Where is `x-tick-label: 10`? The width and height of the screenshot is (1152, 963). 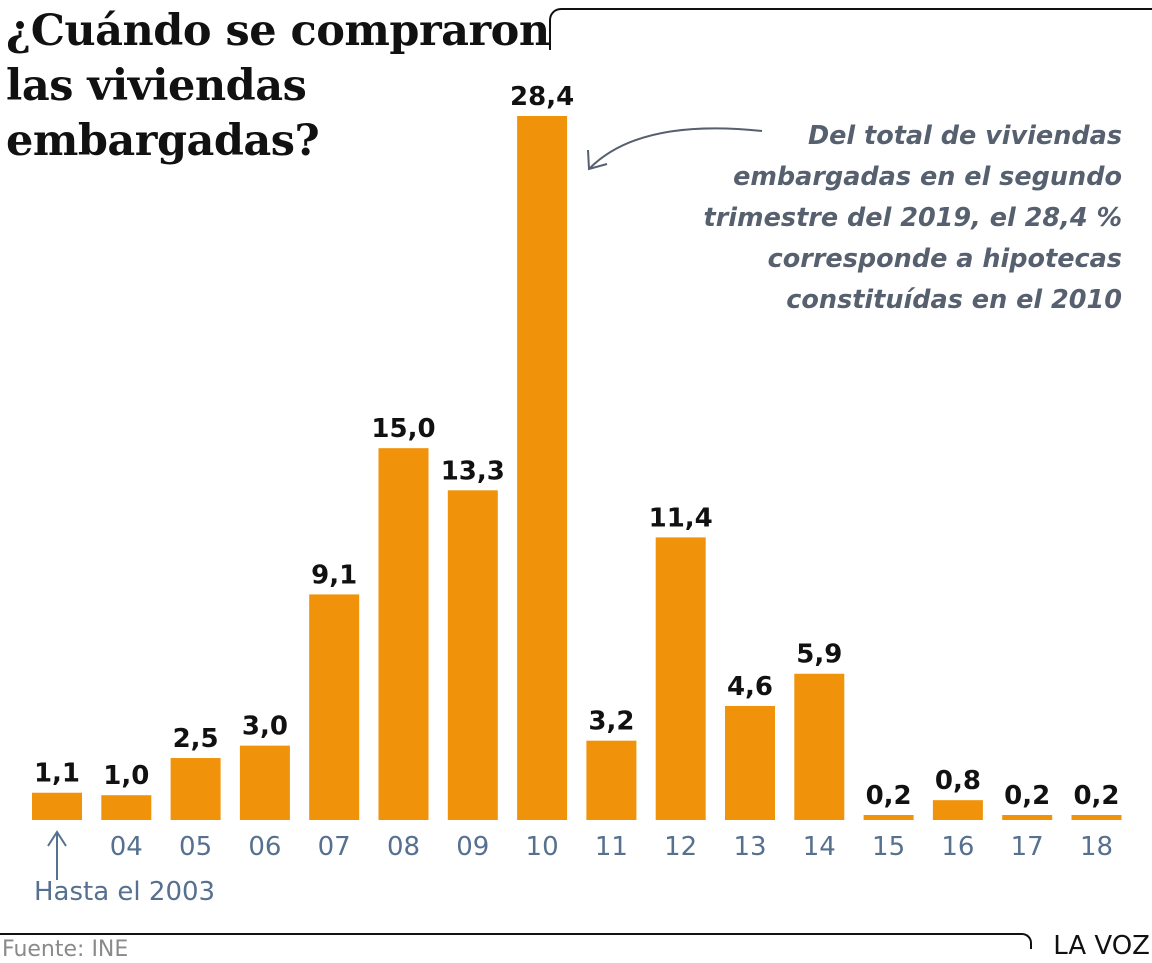
x-tick-label: 10 is located at coordinates (542, 847).